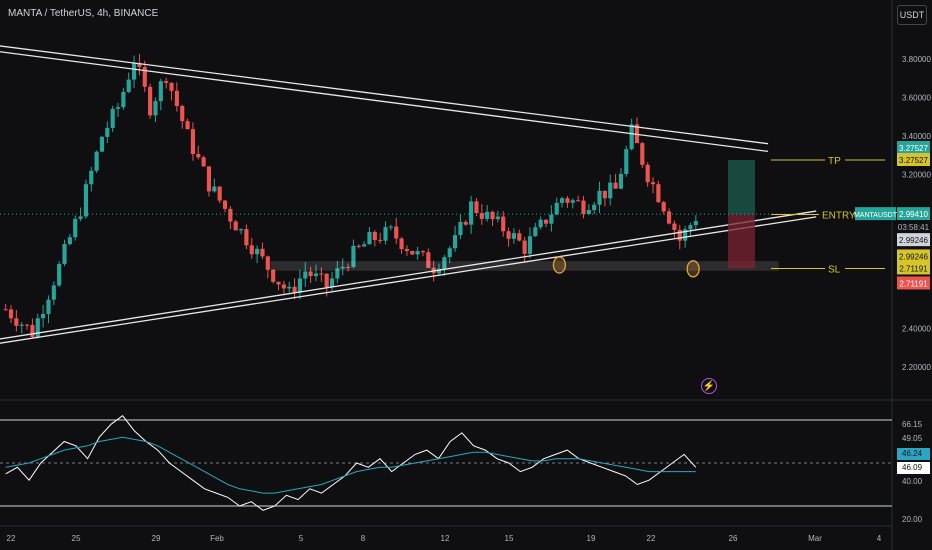 This screenshot has height=550, width=932. What do you see at coordinates (912, 15) in the screenshot?
I see `currency-button: USDT` at bounding box center [912, 15].